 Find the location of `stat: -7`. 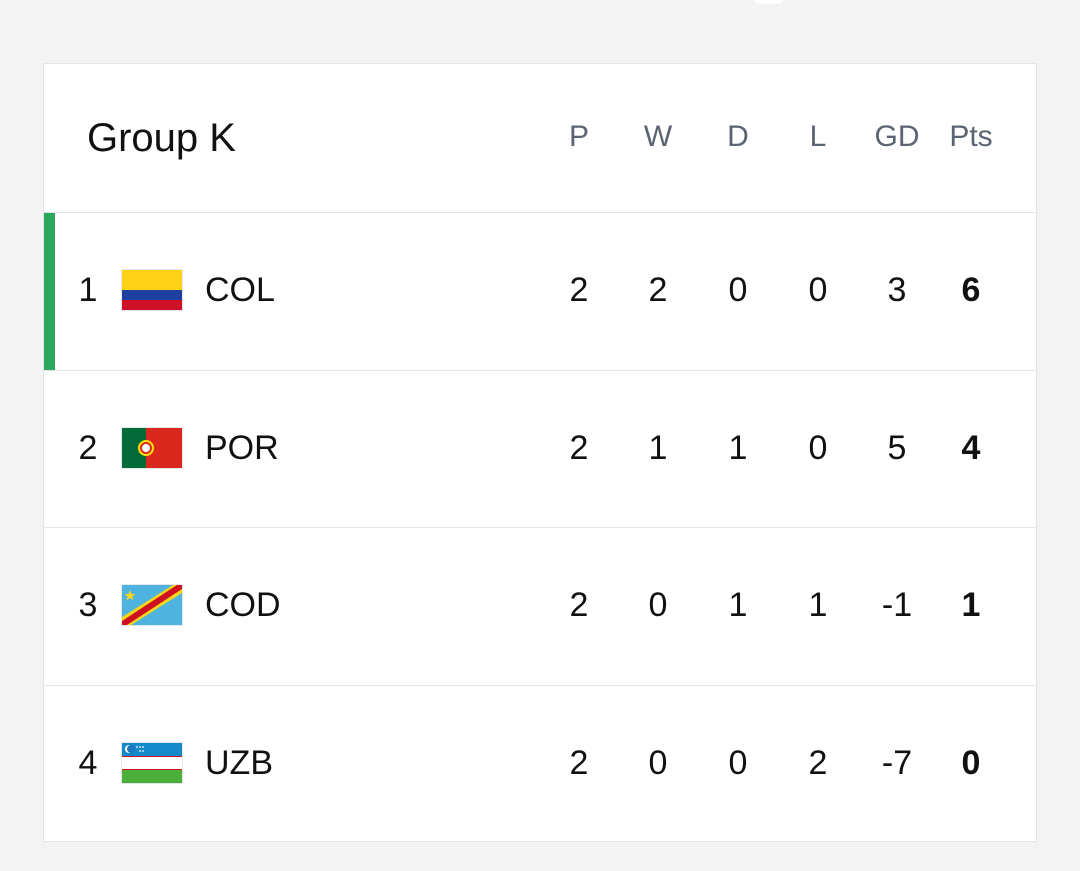

stat: -7 is located at coordinates (897, 762).